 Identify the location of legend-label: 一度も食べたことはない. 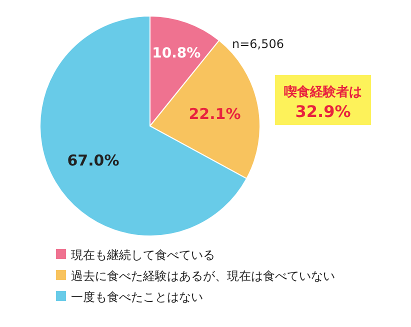
(137, 297).